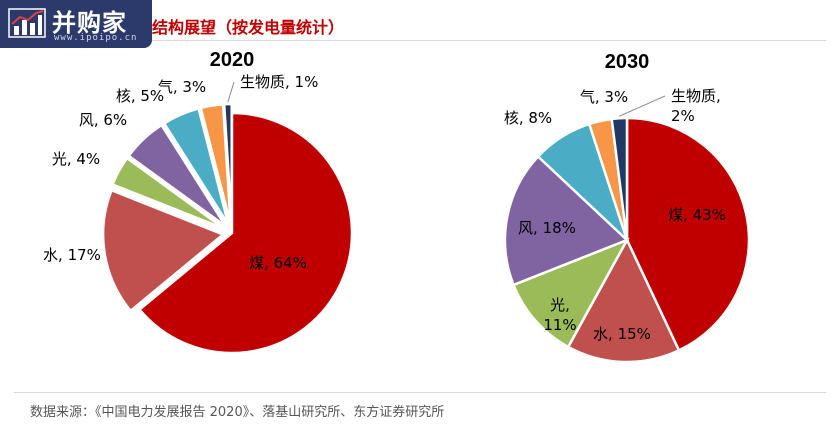 The height and width of the screenshot is (441, 840). I want to click on chart-title: 2020, so click(232, 60).